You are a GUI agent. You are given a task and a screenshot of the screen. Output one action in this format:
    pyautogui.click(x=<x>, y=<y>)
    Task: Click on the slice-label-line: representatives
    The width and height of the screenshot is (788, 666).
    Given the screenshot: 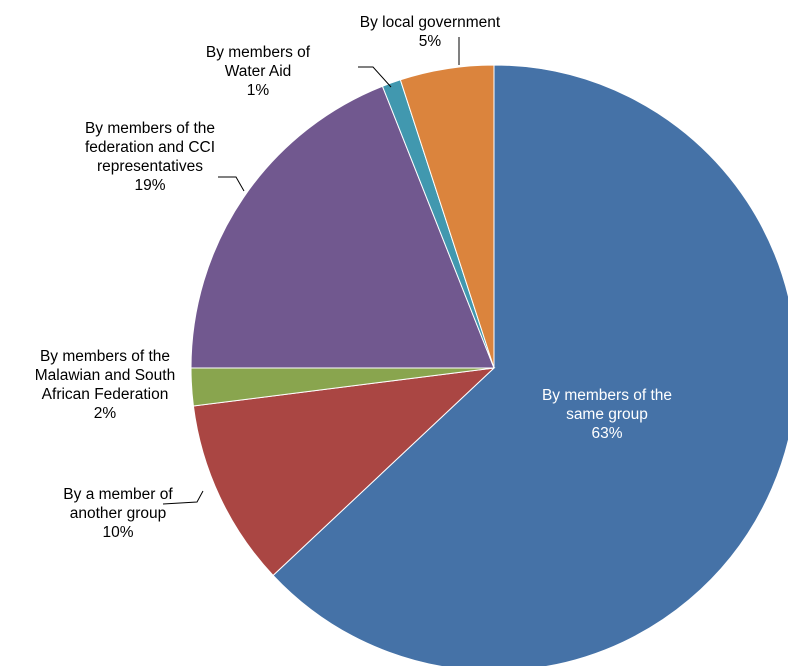 What is the action you would take?
    pyautogui.click(x=150, y=166)
    